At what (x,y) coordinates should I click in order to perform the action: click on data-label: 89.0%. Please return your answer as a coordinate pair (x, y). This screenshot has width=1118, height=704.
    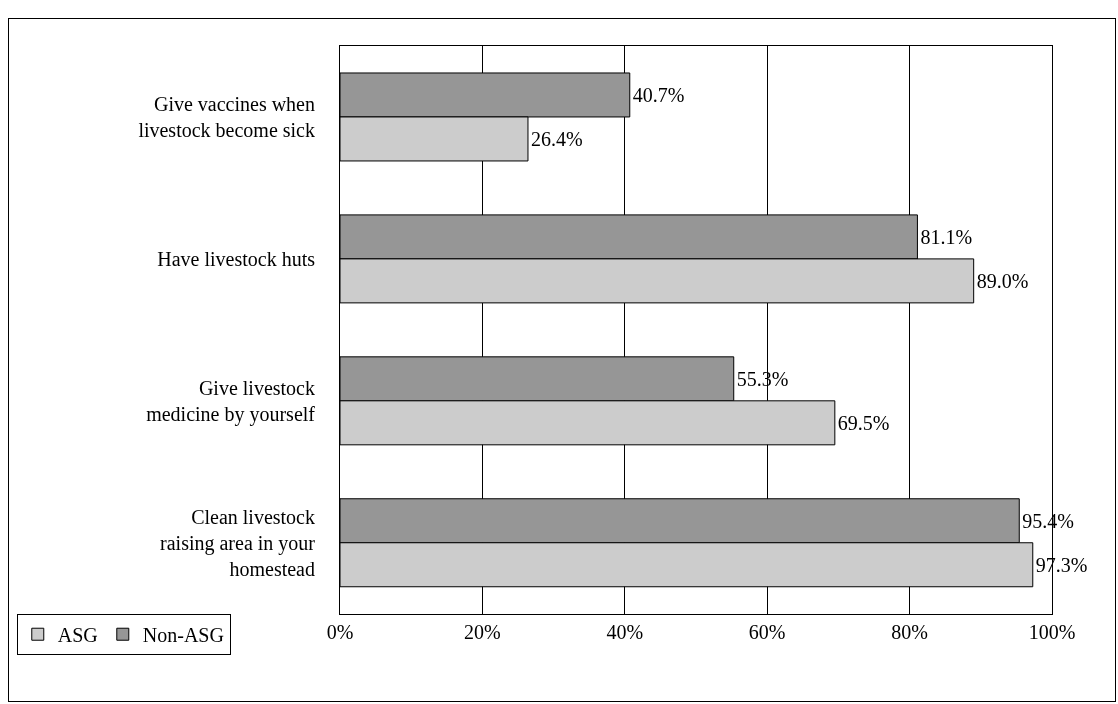
    Looking at the image, I should click on (1002, 280).